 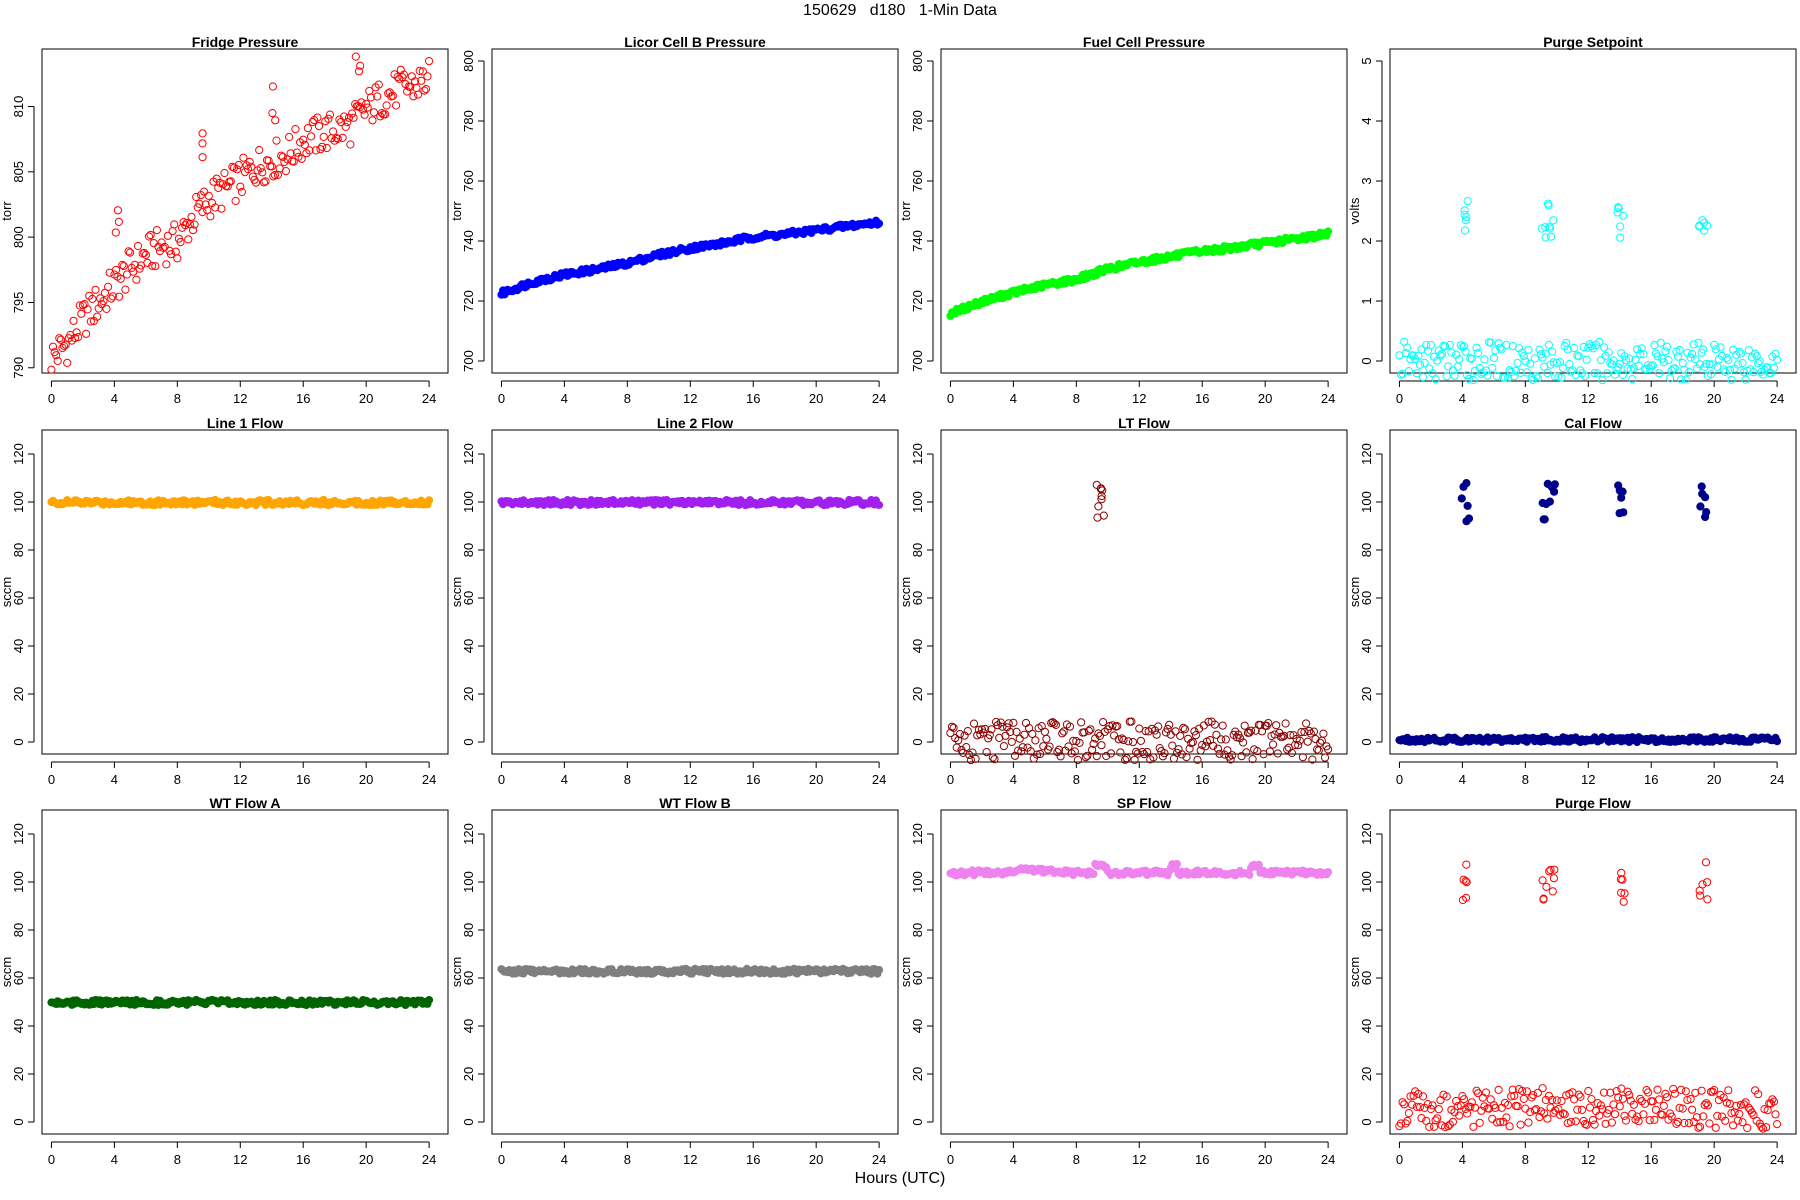 I want to click on panel-title: Fridge Pressure, so click(x=245, y=42).